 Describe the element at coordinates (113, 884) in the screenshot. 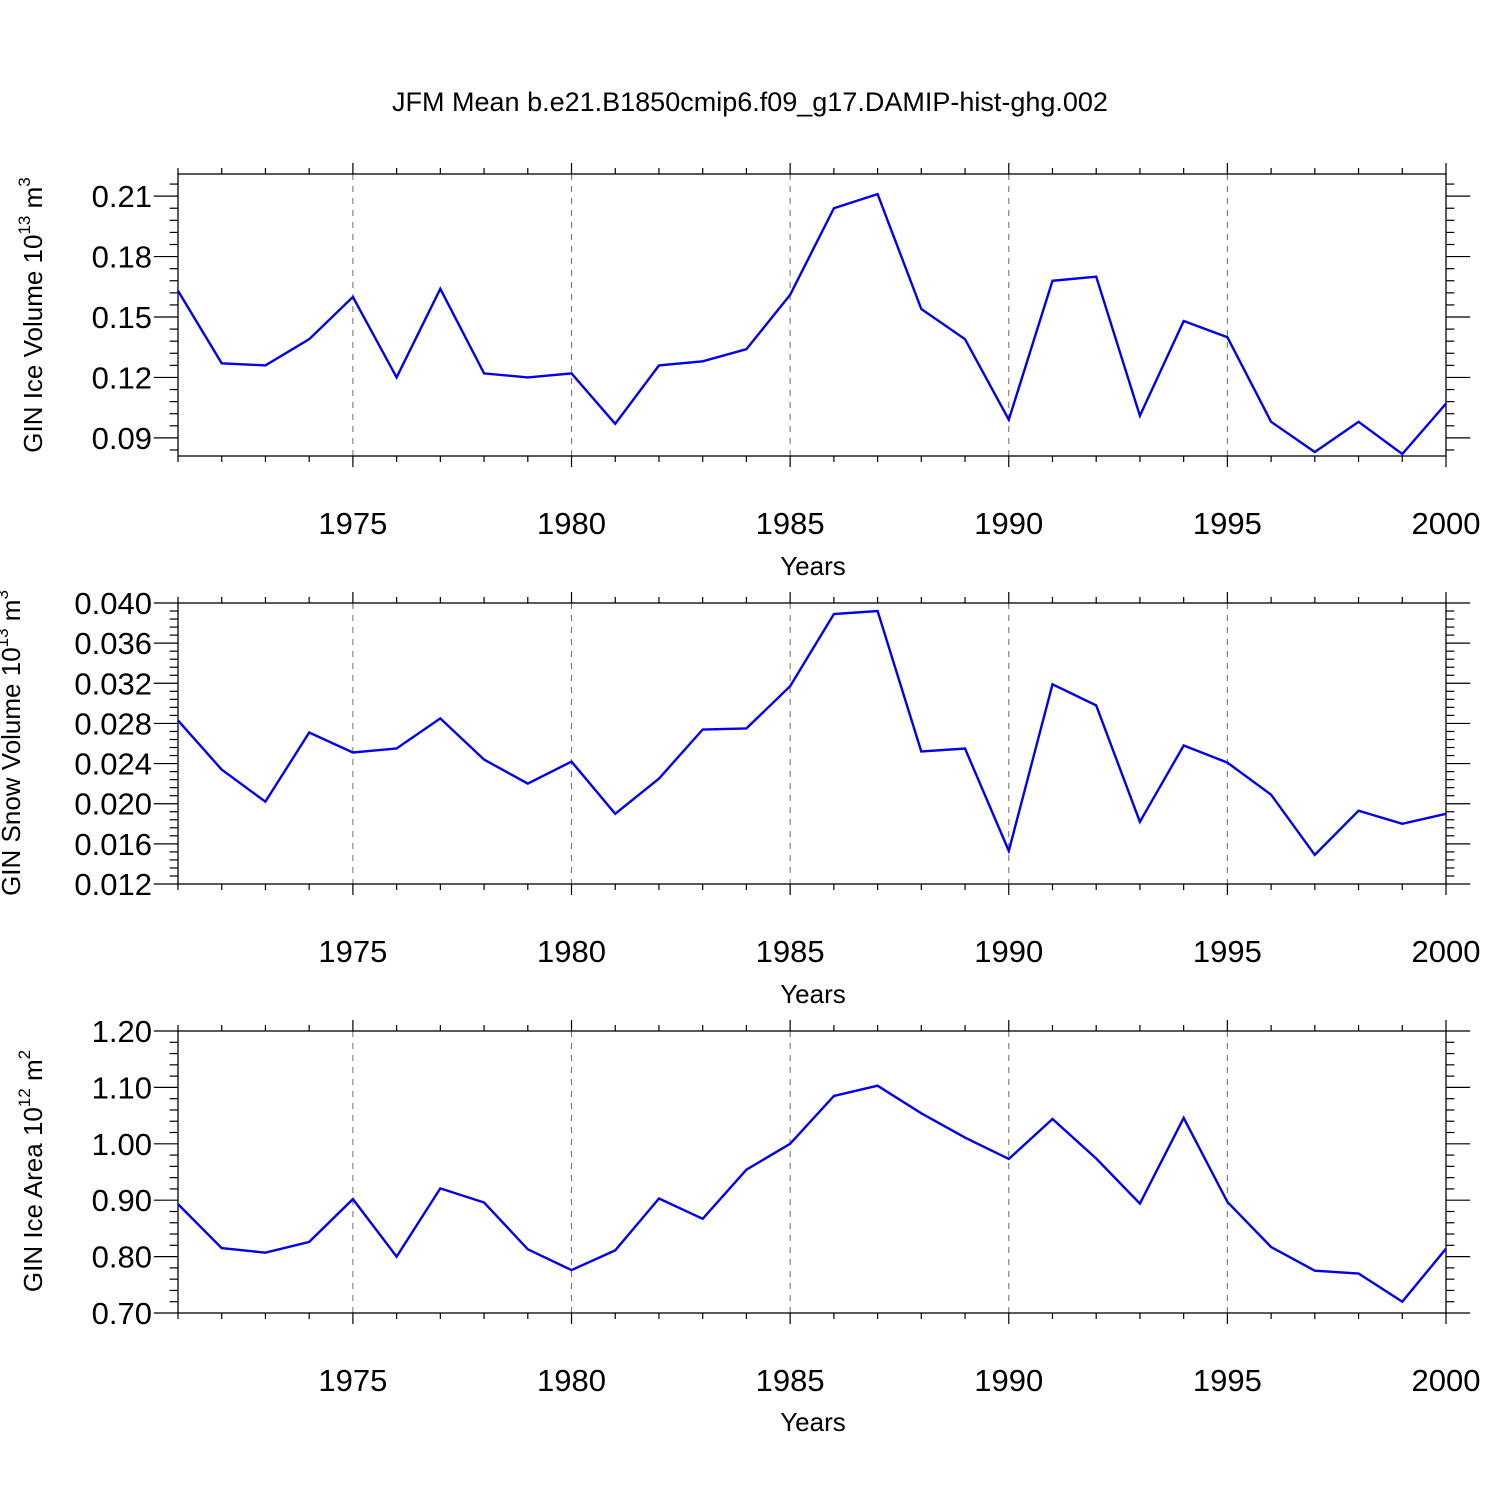

I see `snow-volume-y-tick-label: 0.012` at that location.